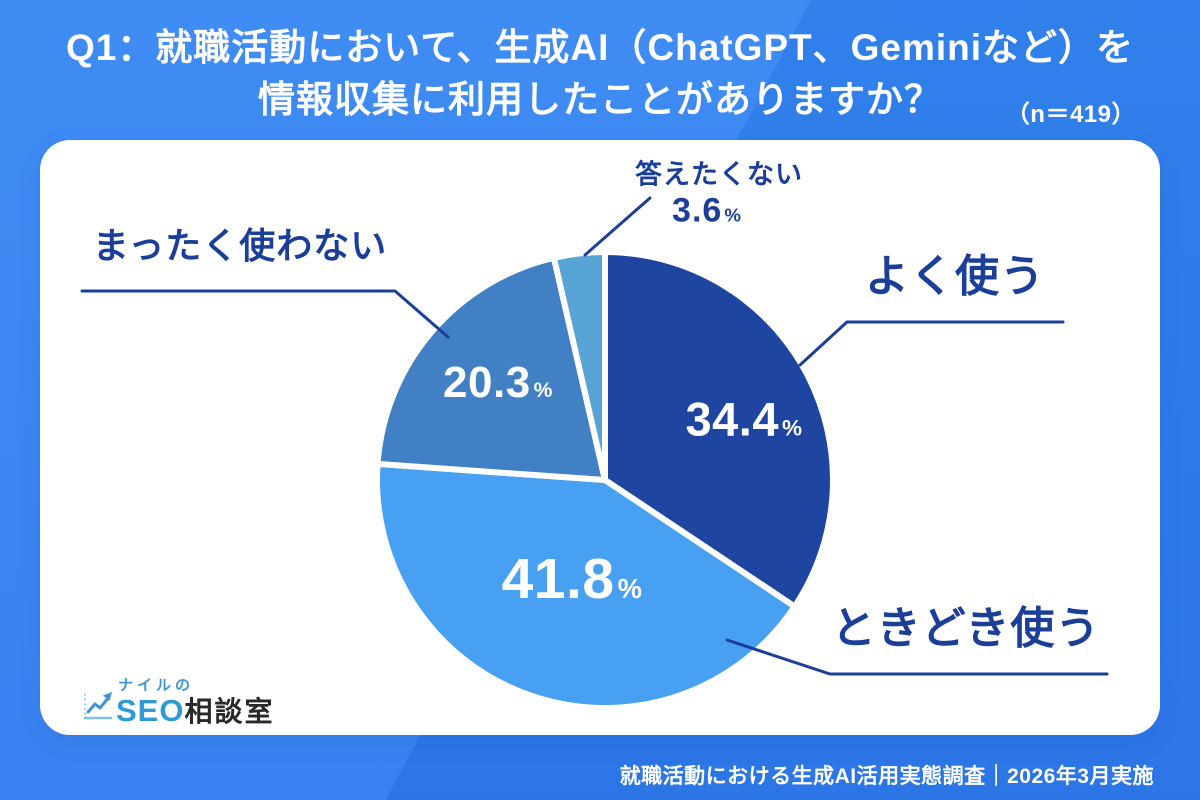 The height and width of the screenshot is (800, 1200). I want to click on growth-chart-icon, so click(98, 706).